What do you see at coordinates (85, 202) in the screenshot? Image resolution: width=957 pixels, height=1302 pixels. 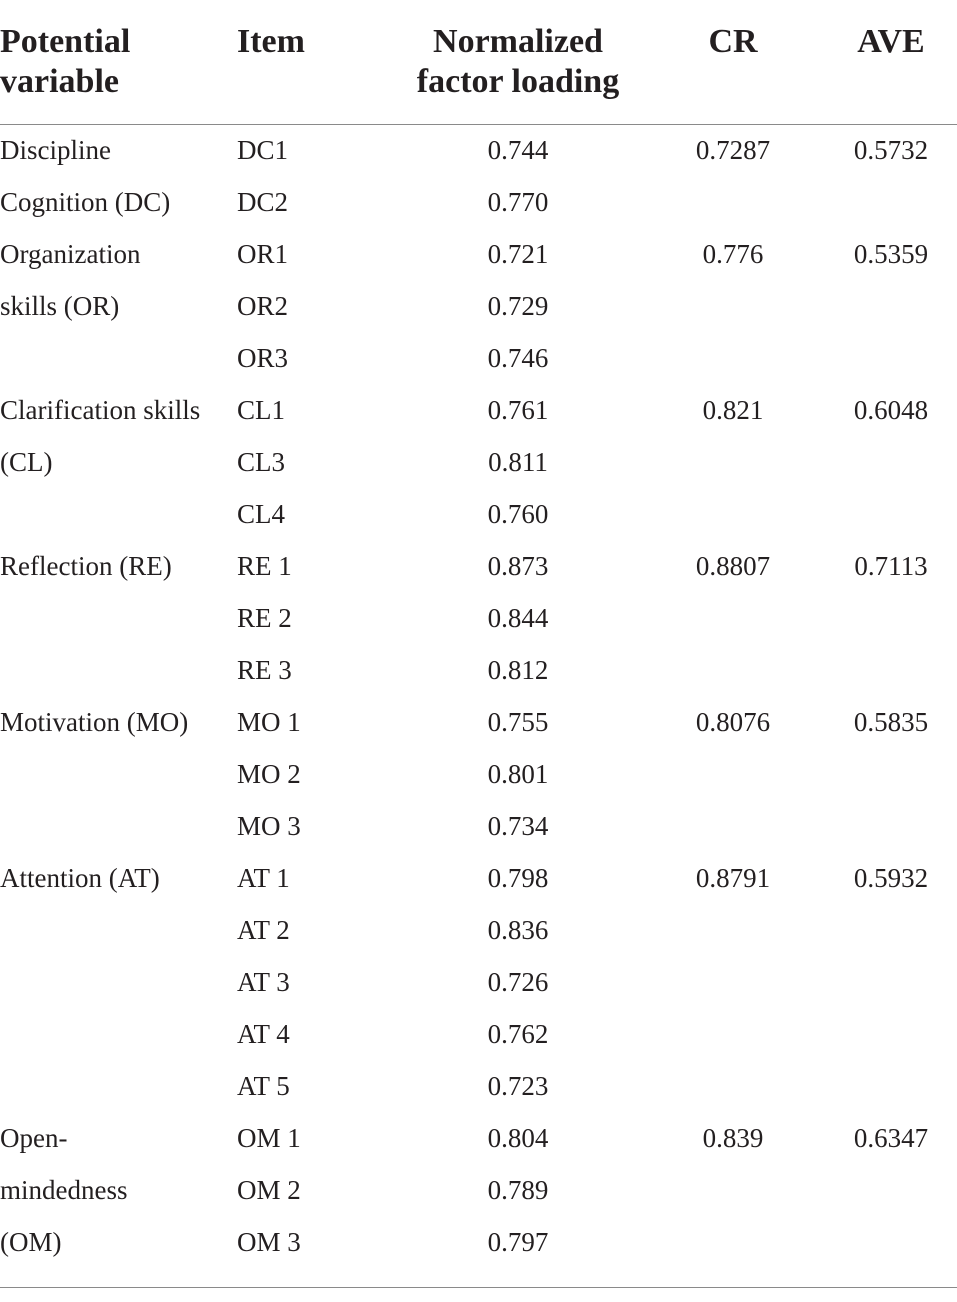 I see `cell-potential-variable: Cognition (DC)` at bounding box center [85, 202].